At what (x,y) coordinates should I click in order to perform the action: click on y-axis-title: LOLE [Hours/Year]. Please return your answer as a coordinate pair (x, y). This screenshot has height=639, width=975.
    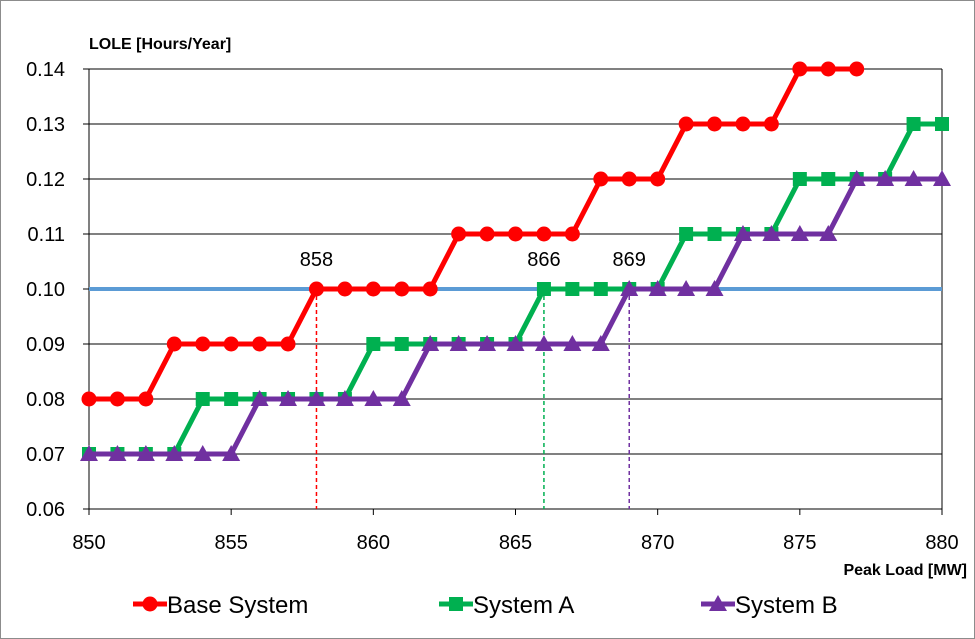
    Looking at the image, I should click on (160, 44).